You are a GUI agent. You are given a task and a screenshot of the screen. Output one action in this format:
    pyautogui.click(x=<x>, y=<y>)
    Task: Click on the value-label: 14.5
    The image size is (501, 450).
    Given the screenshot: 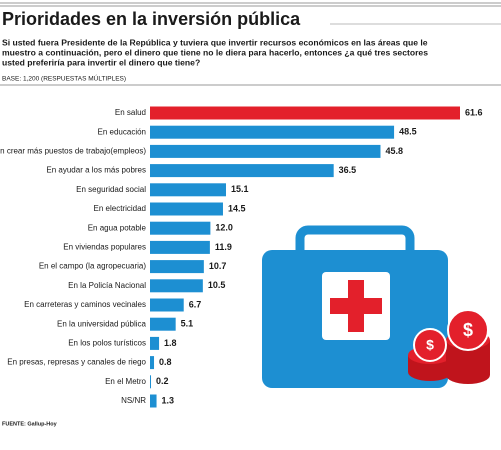 What is the action you would take?
    pyautogui.click(x=237, y=208)
    